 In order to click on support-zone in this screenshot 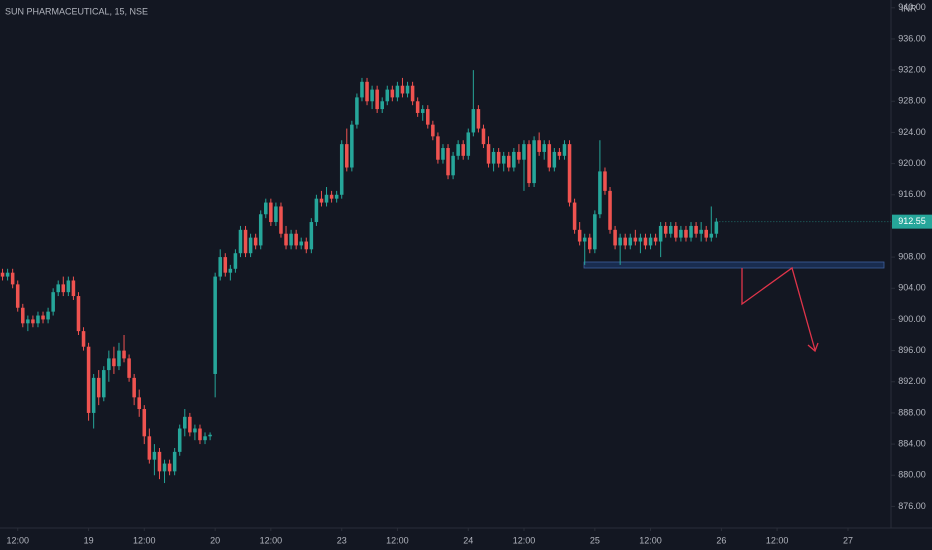, I will do `click(734, 265)`.